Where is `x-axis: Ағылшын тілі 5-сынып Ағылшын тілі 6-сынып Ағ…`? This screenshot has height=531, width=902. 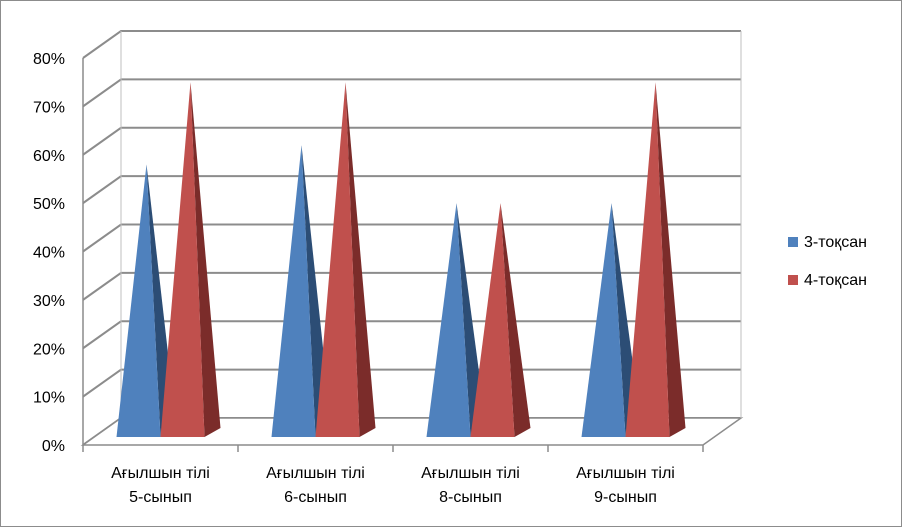
x-axis: Ағылшын тілі 5-сынып Ағылшын тілі 6-сынып Ағ… is located at coordinates (393, 475).